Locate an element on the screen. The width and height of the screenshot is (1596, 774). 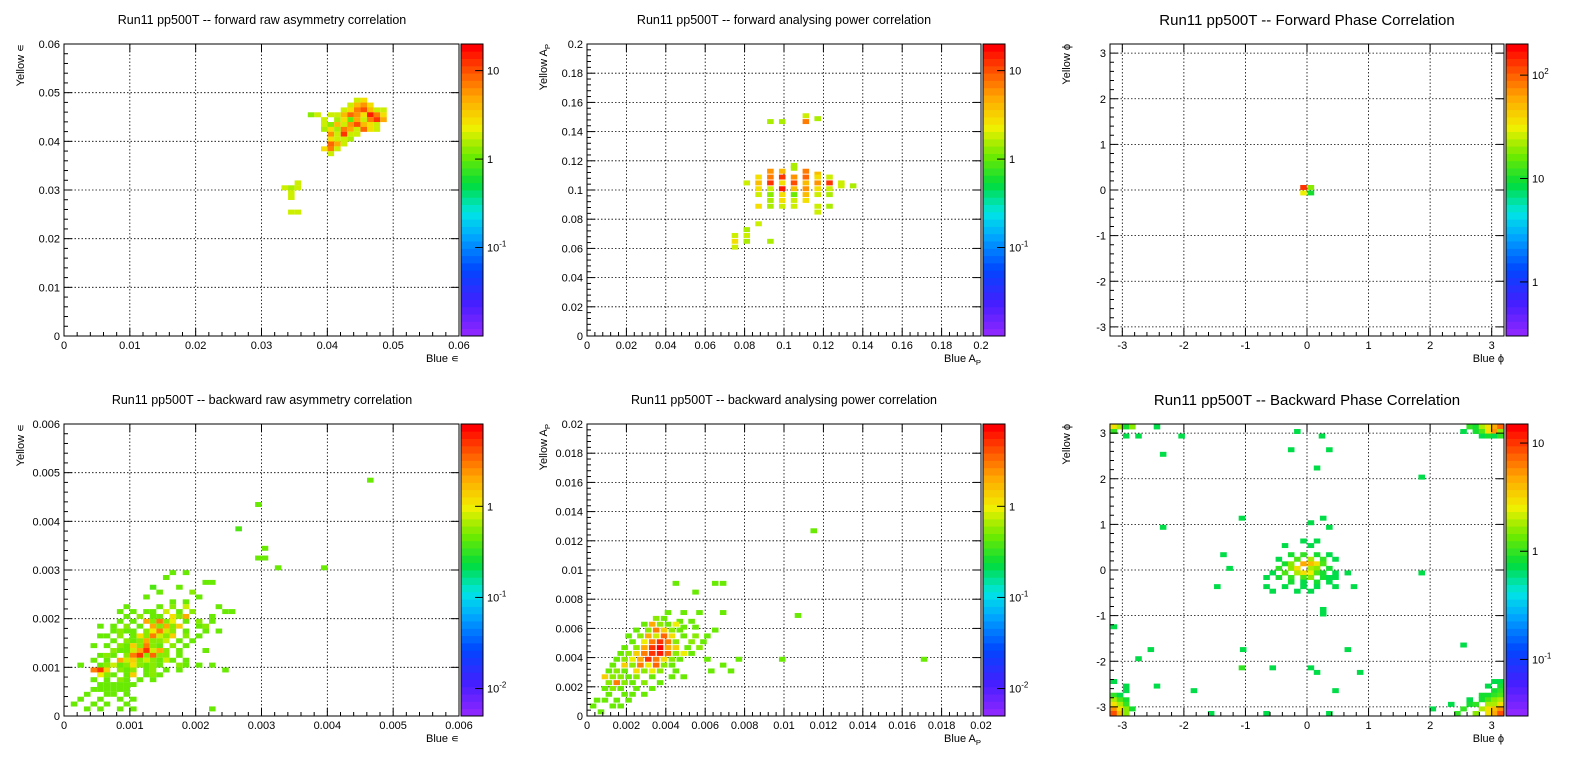
y-axis-label: Yellow ∊ is located at coordinates (21, 65).